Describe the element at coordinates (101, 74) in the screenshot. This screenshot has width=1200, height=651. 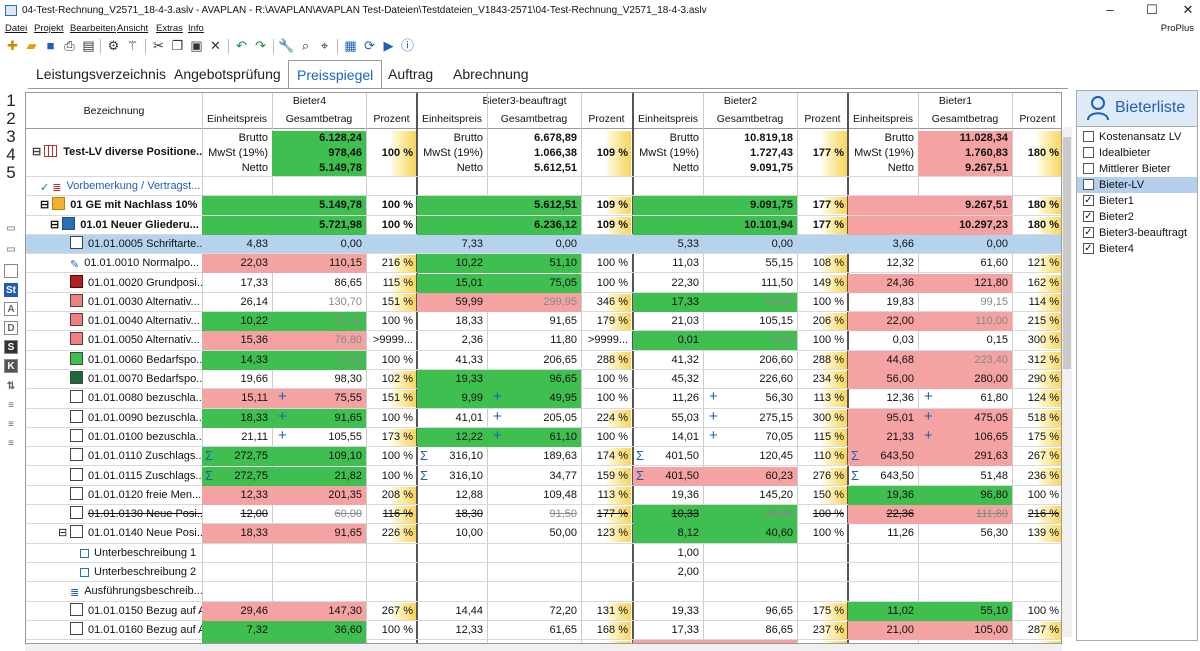
I see `tab-leistungsverzeichnis: Leistungsverzeichnis` at that location.